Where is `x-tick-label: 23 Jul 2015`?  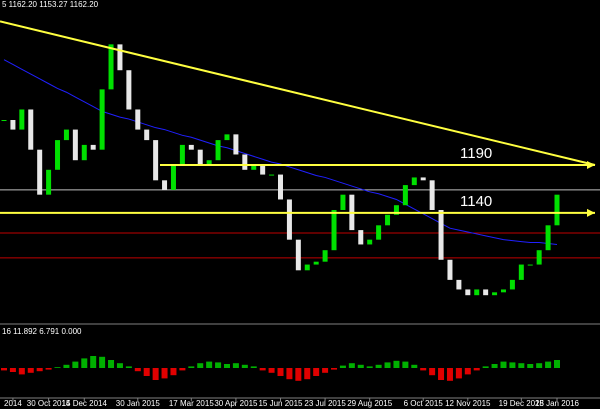 x-tick-label: 23 Jul 2015 is located at coordinates (325, 403).